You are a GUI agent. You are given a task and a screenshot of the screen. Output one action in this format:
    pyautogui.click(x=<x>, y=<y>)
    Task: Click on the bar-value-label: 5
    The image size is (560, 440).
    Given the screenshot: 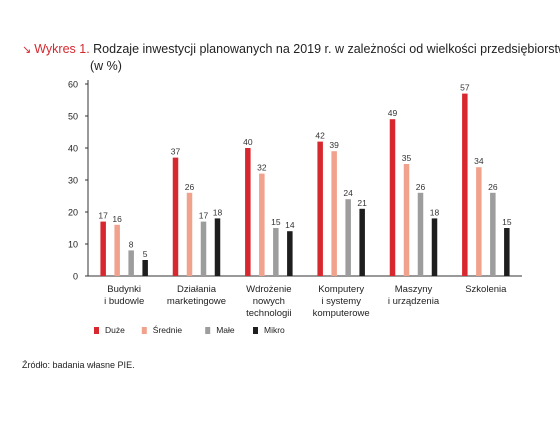 What is the action you would take?
    pyautogui.click(x=145, y=254)
    